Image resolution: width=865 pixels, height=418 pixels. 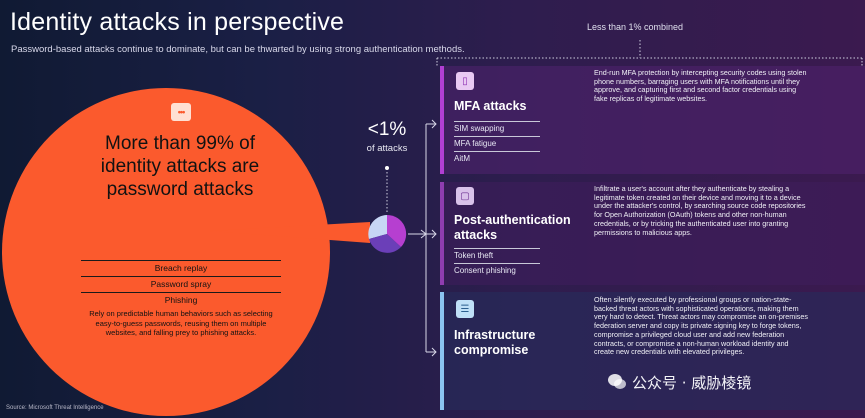 I want to click on pie-slice-light, so click(x=377, y=227).